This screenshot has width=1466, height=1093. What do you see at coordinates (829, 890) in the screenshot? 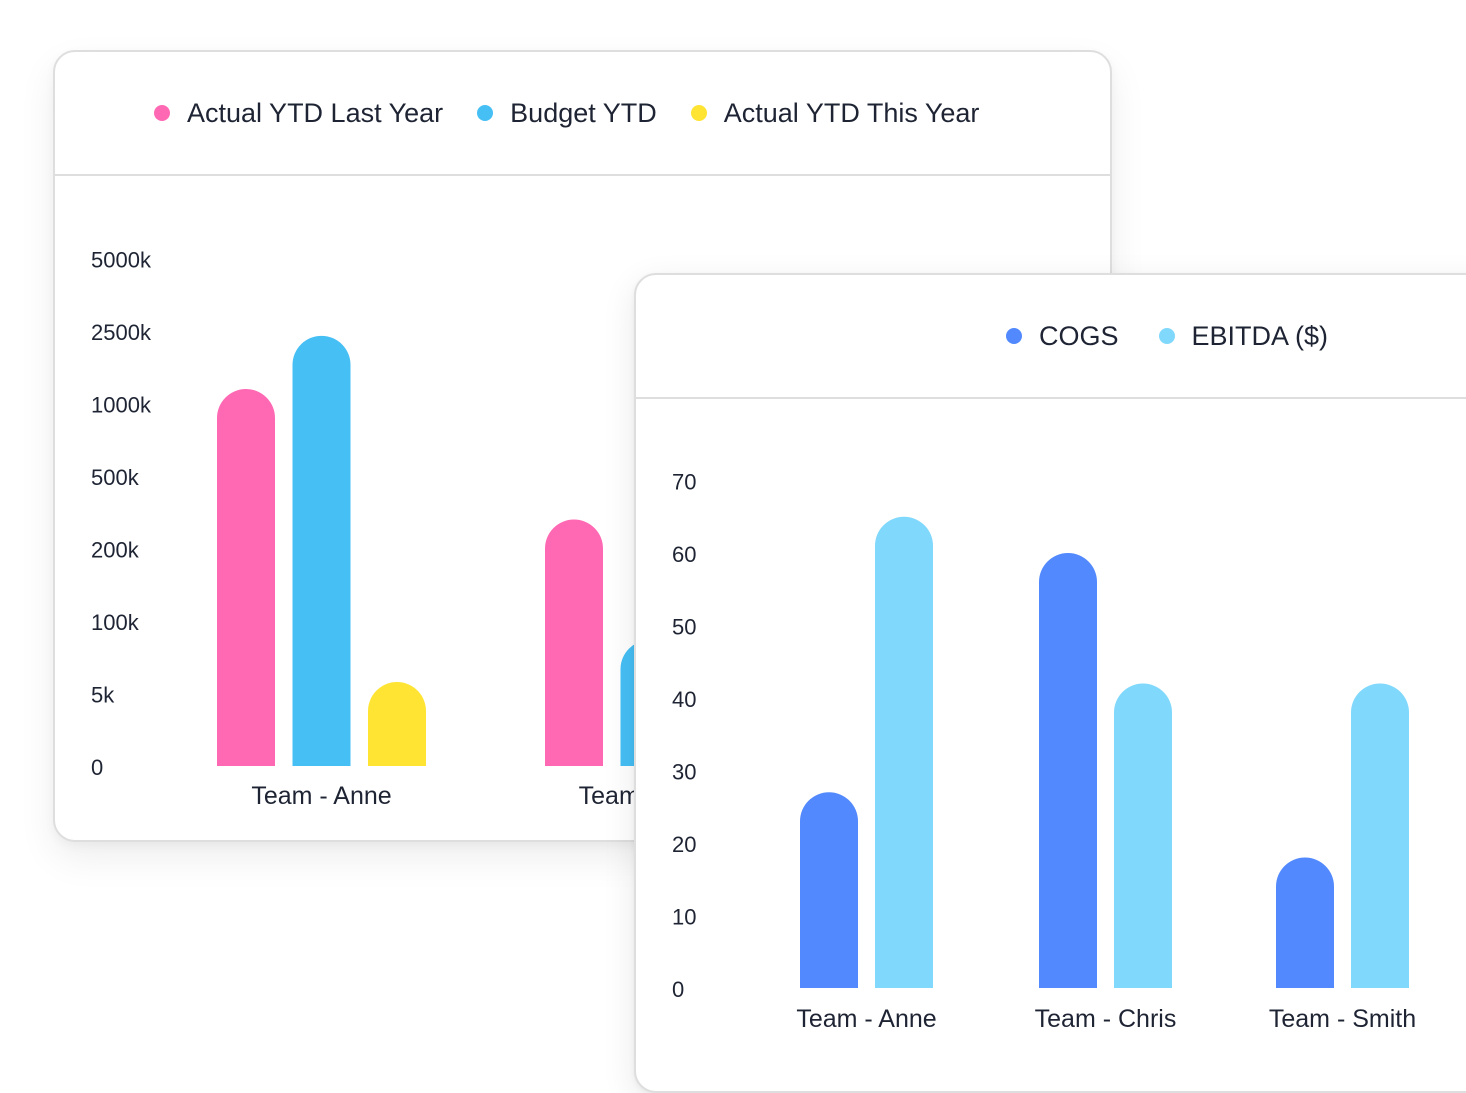
I see `bar-cogs-team-anne` at bounding box center [829, 890].